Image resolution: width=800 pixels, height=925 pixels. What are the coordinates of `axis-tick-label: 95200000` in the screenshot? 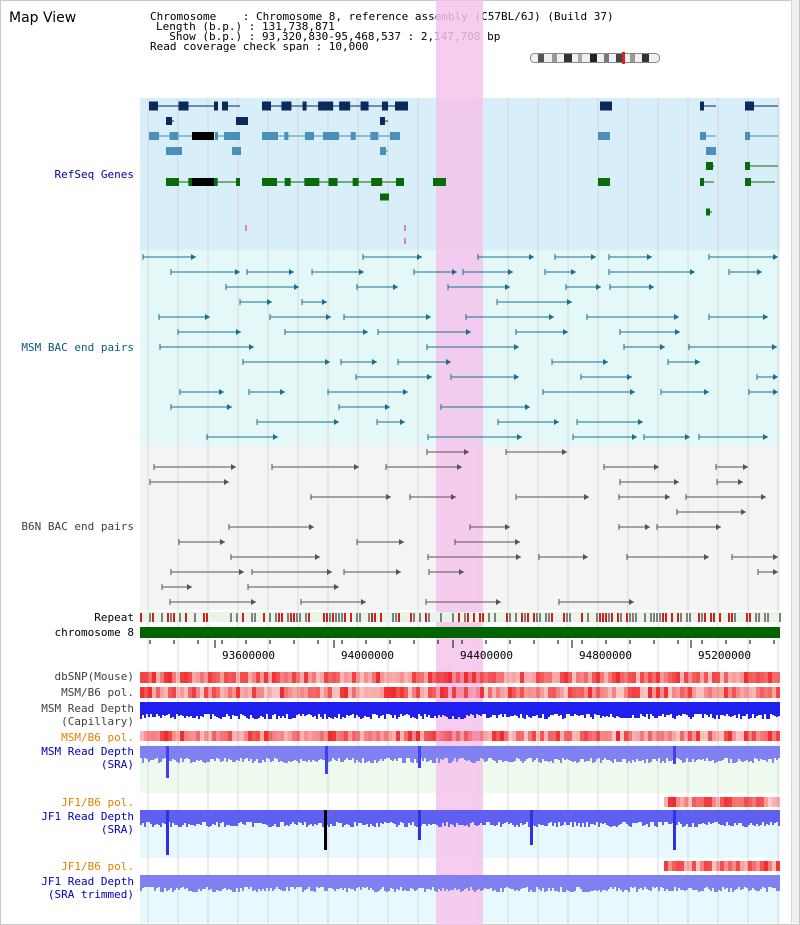 It's located at (724, 655).